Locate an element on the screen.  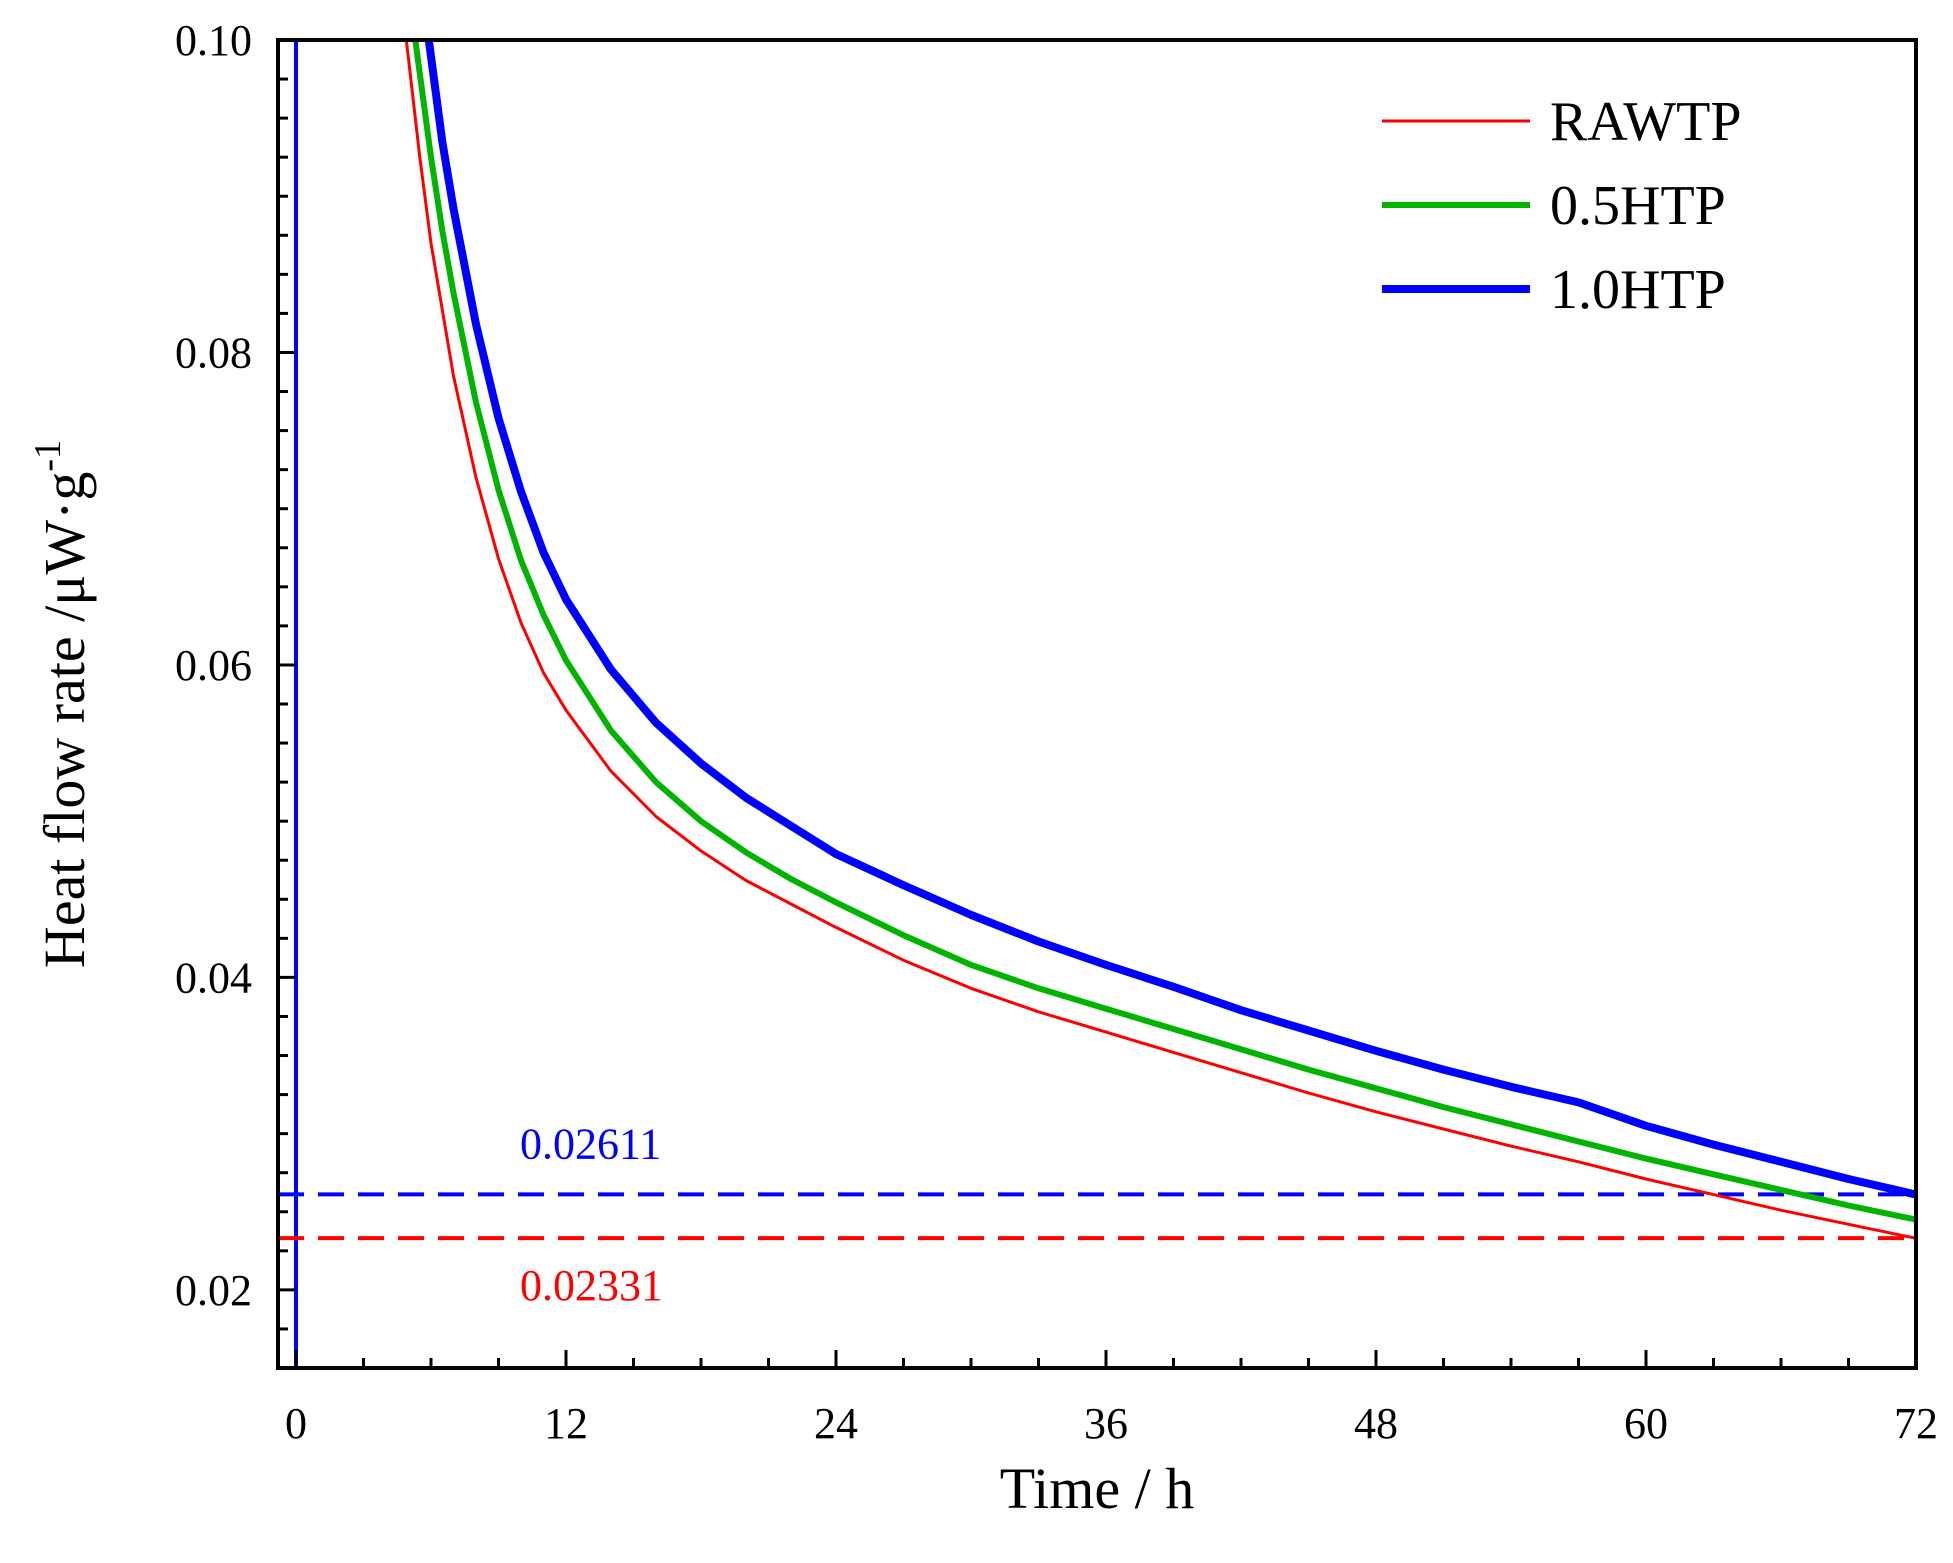
y-axis-title: Heat flow rate /μW·g-1 is located at coordinates (62, 704).